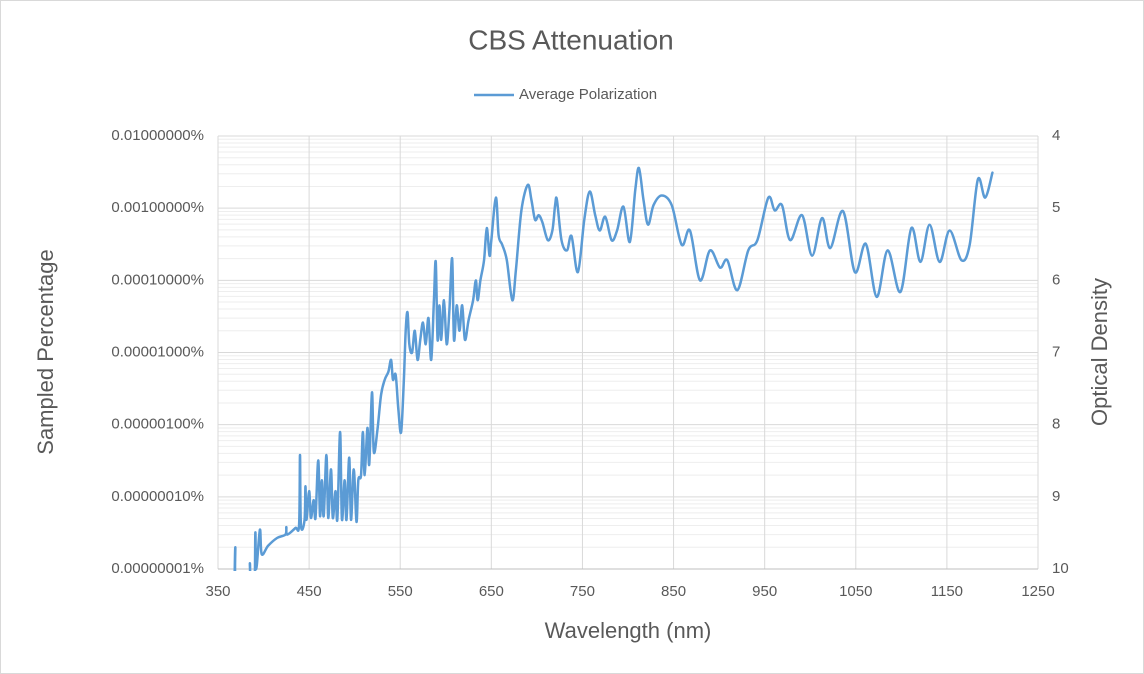  I want to click on y2-tick-label: 9, so click(1056, 496).